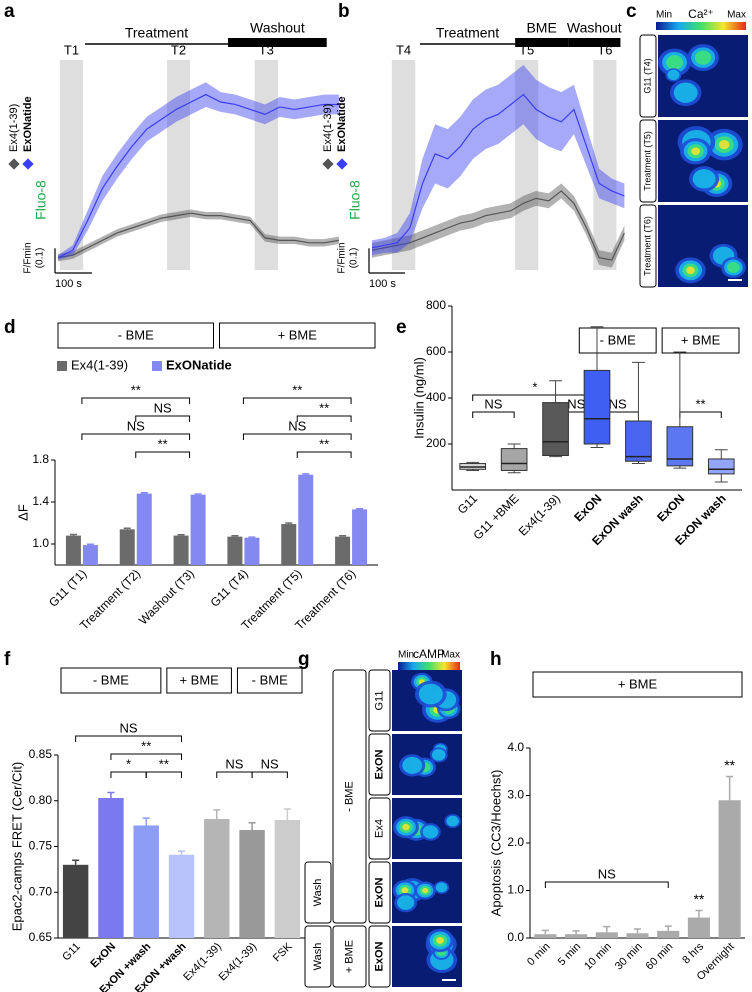 The image size is (752, 992). I want to click on panel-letter: c, so click(631, 11).